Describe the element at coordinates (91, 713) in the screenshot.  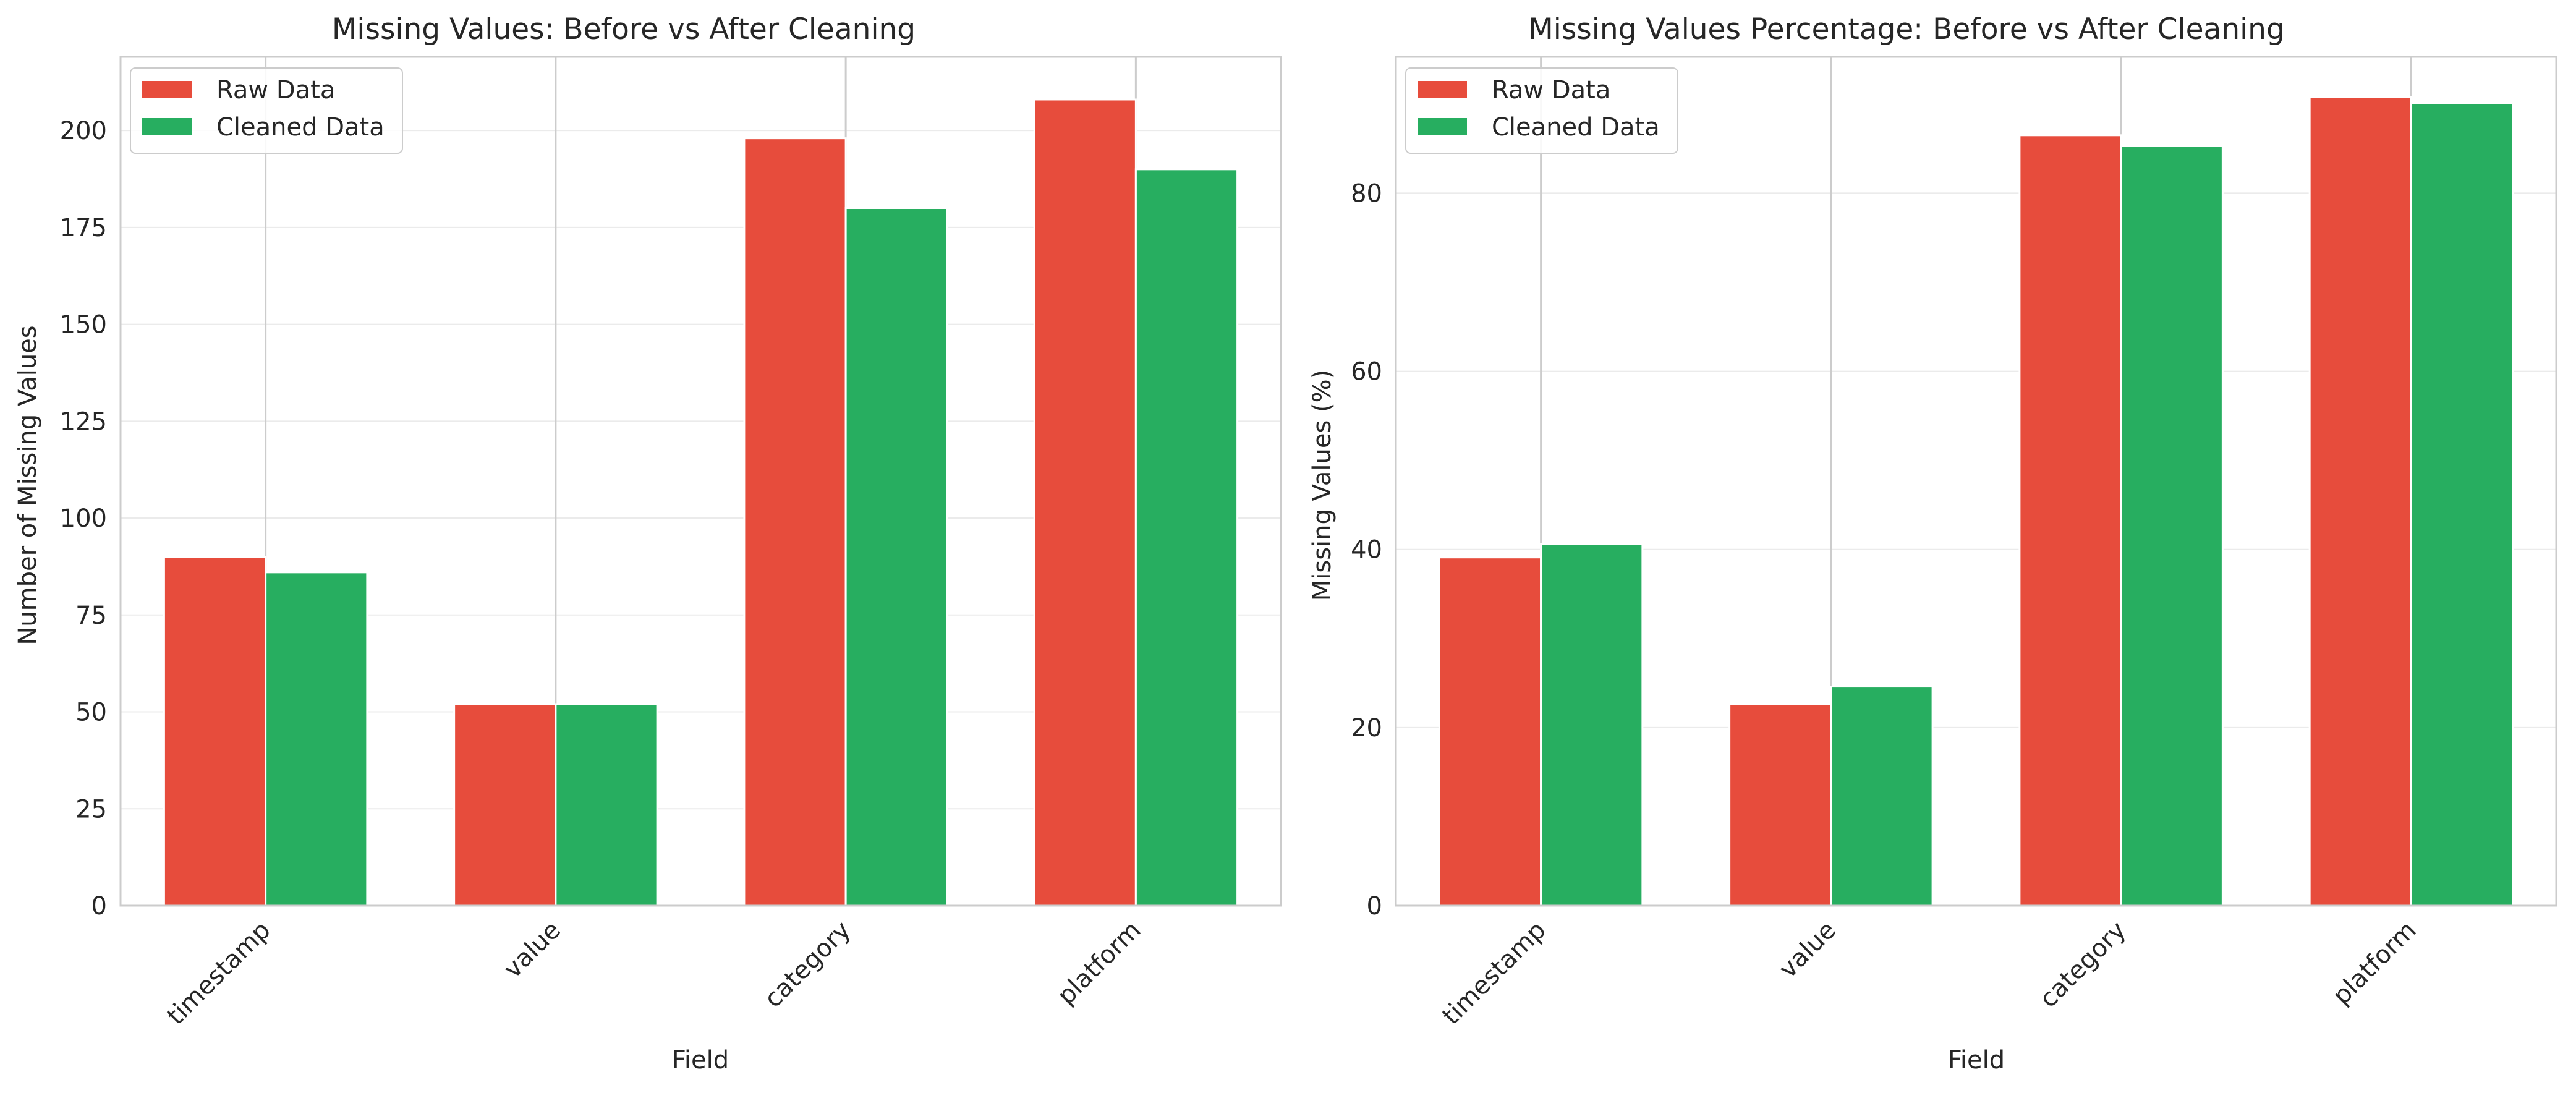
I see `y-tick-label: 50` at that location.